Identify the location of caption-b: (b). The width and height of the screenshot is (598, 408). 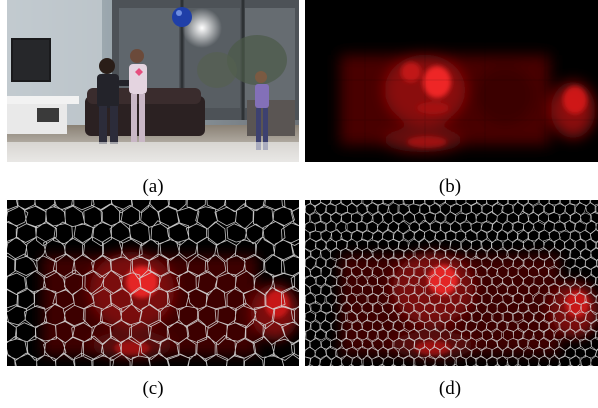
(450, 186).